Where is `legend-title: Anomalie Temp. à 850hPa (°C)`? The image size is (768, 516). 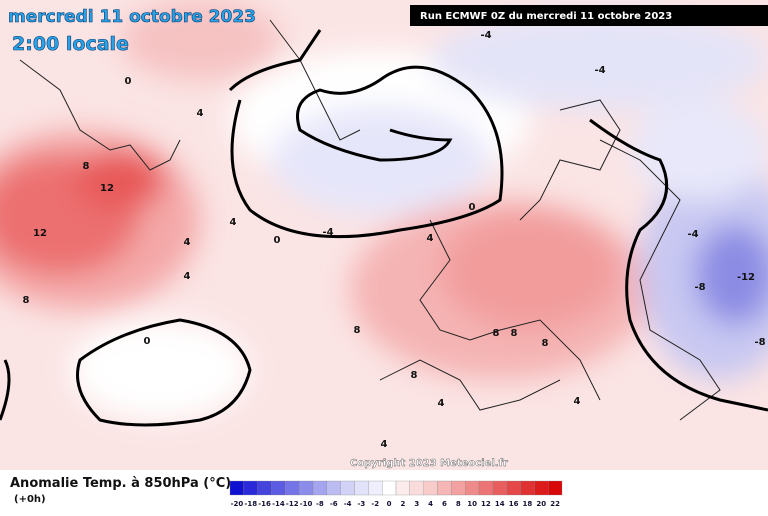
legend-title: Anomalie Temp. à 850hPa (°C) is located at coordinates (120, 483).